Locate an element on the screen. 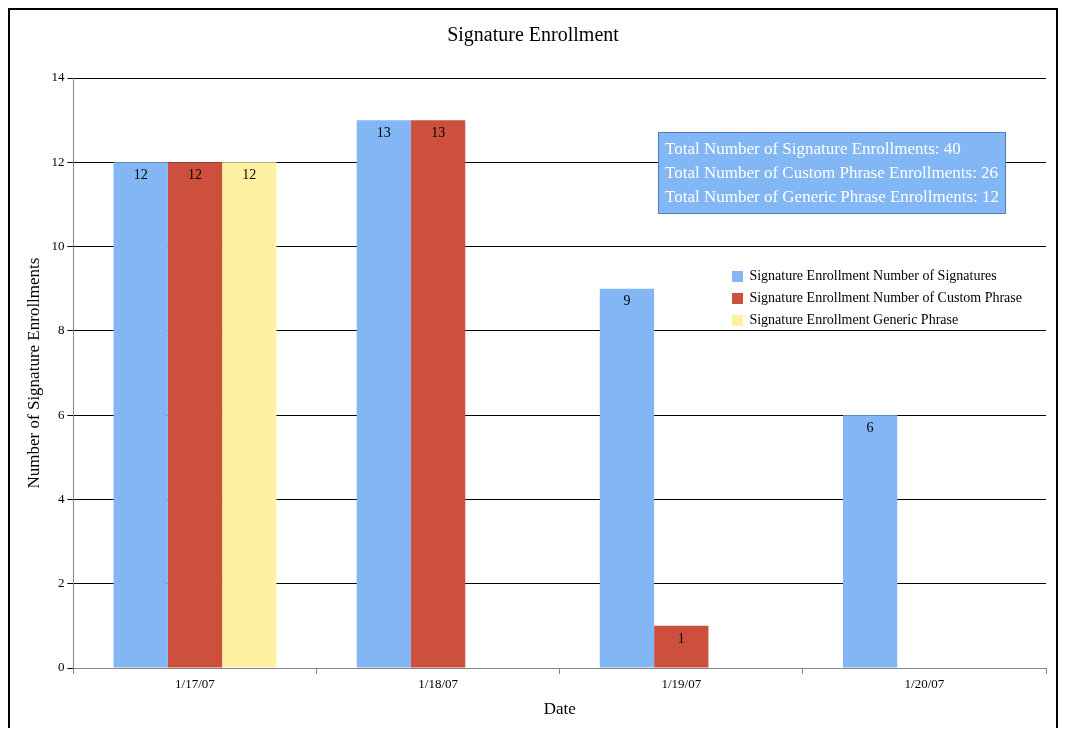  y-tick-label: 4 is located at coordinates (61, 498).